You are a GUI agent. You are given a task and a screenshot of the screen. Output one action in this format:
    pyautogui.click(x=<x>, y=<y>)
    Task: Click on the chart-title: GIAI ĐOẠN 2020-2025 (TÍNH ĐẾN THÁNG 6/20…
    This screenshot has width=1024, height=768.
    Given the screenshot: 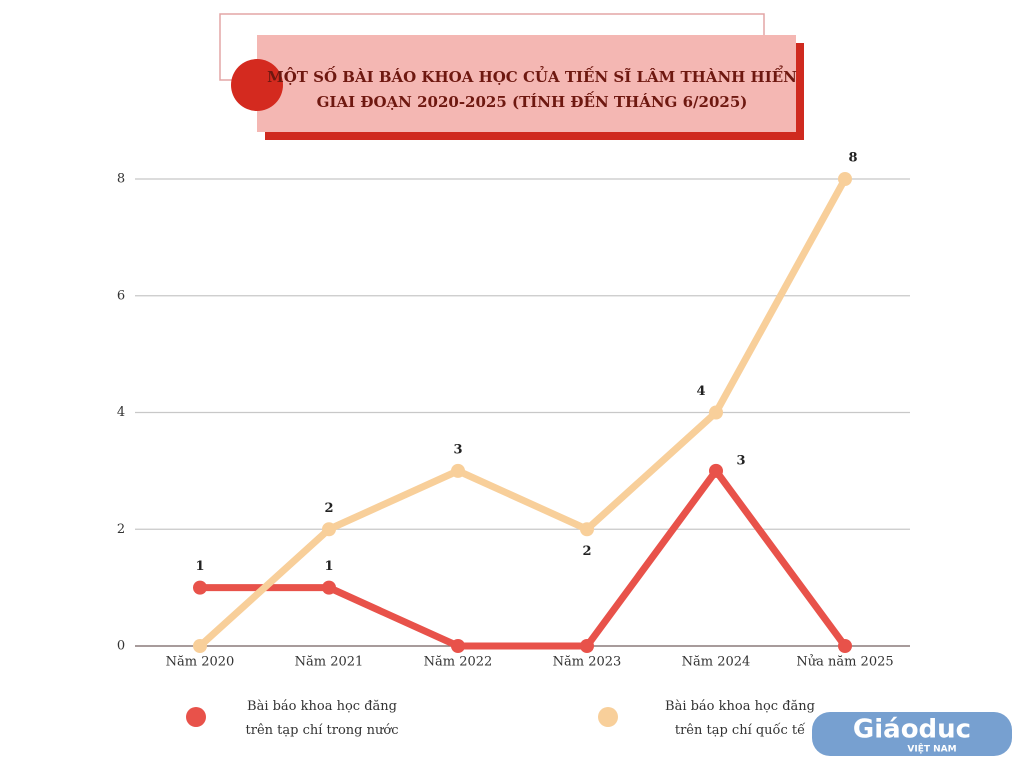 What is the action you would take?
    pyautogui.click(x=532, y=101)
    